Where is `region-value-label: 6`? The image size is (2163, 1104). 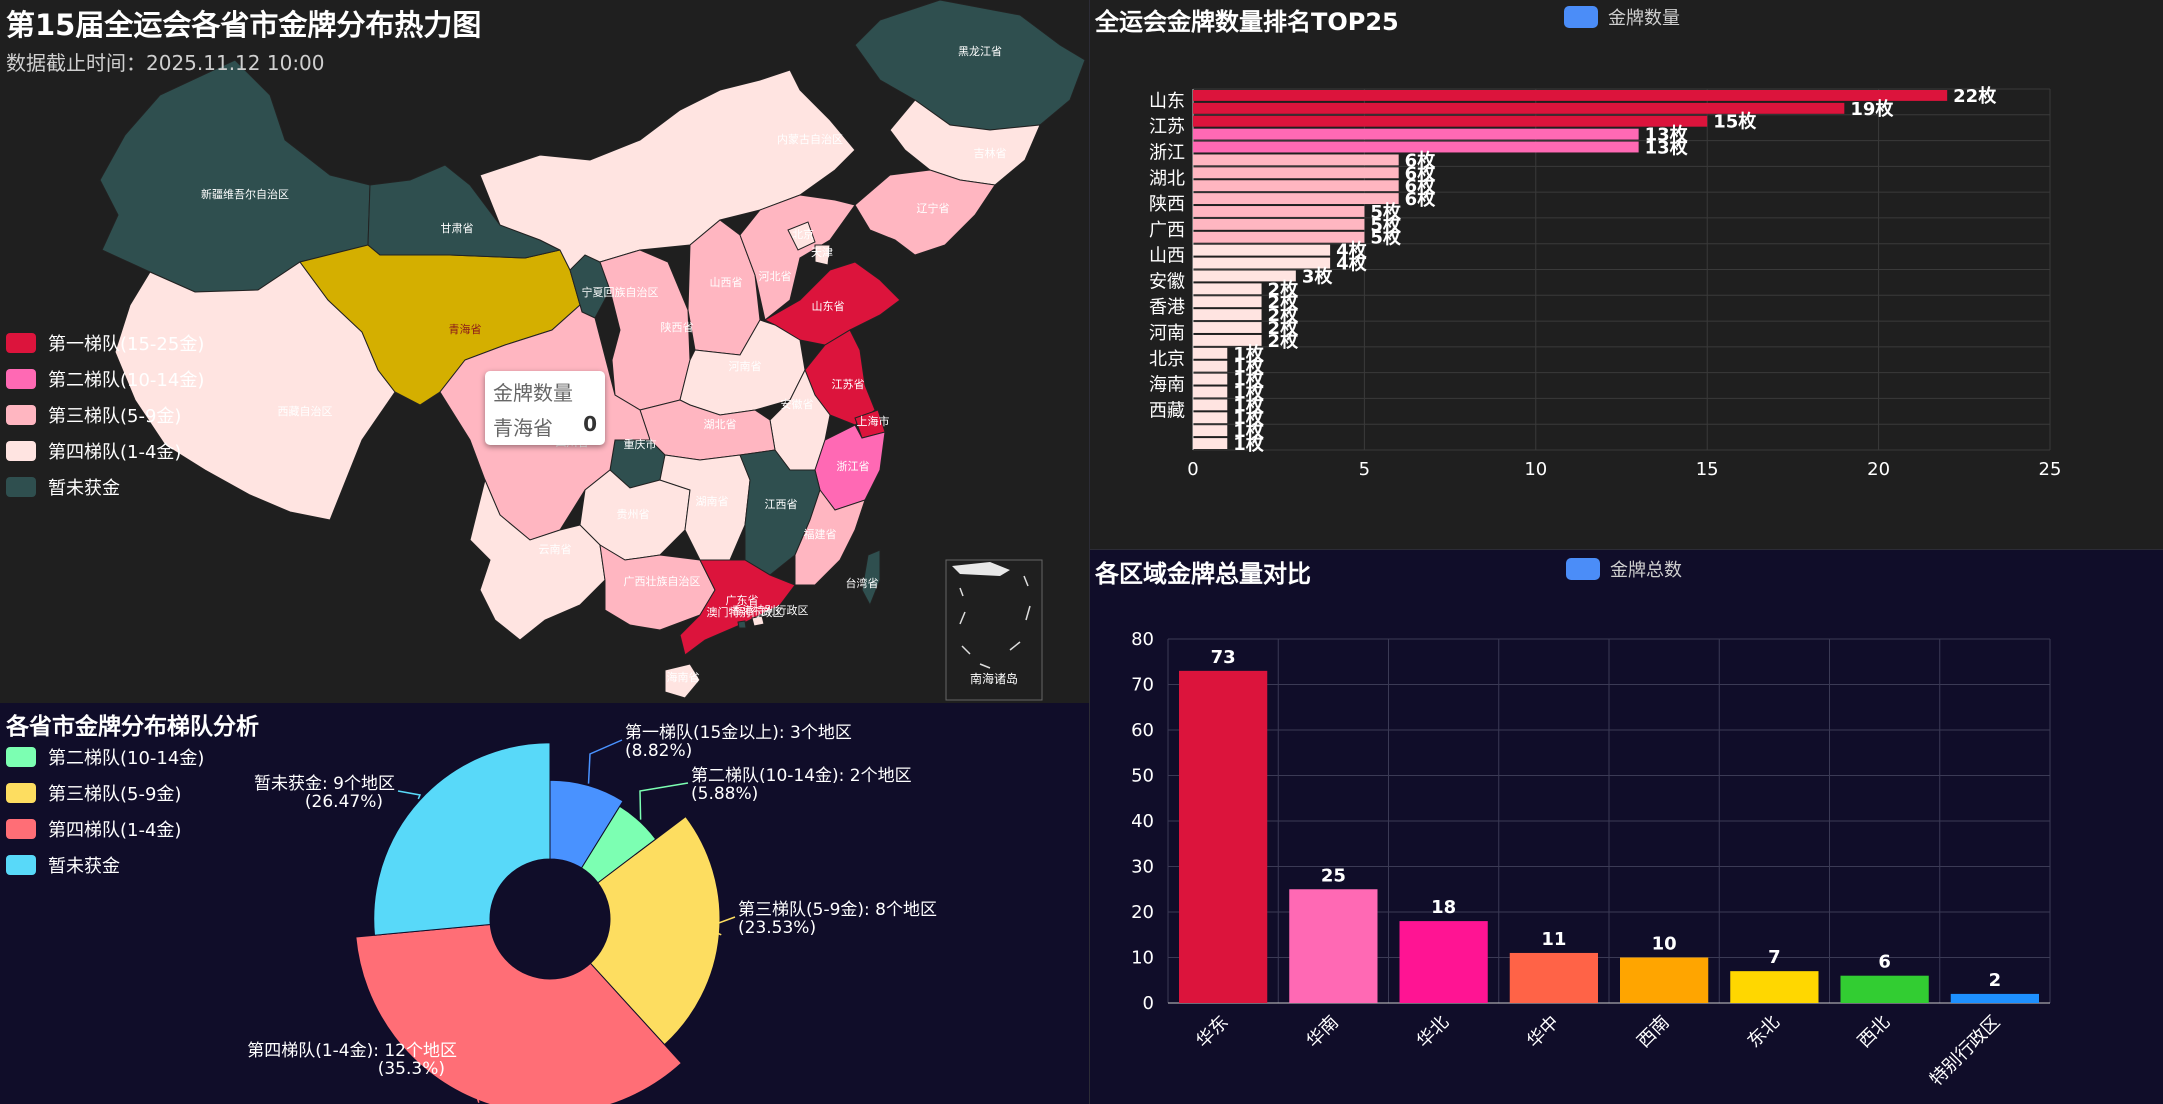 region-value-label: 6 is located at coordinates (1884, 962).